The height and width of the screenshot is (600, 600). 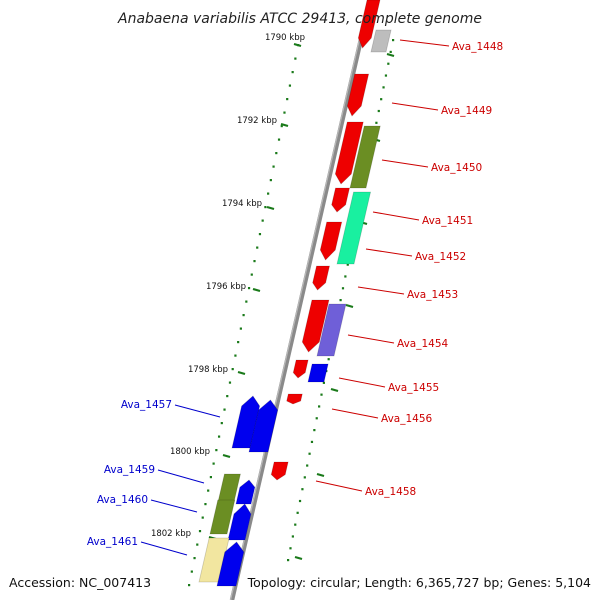 I want to click on gene-label: Ava_1455, so click(x=413, y=388).